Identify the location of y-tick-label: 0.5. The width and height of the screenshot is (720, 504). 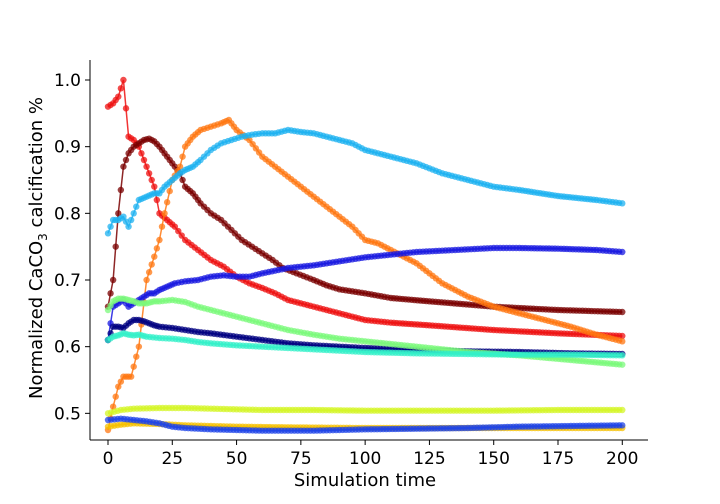
(67, 414).